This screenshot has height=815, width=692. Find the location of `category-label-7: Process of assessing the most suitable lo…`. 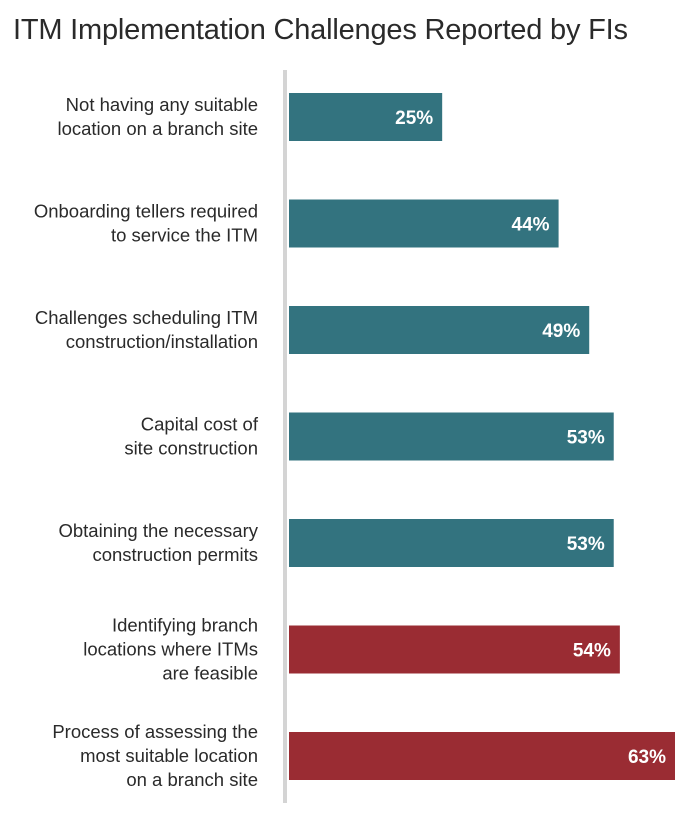

category-label-7: Process of assessing the most suitable lo… is located at coordinates (155, 755).